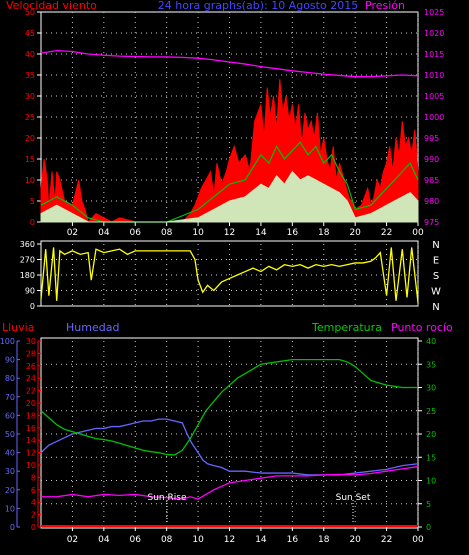  What do you see at coordinates (385, 6) in the screenshot?
I see `pressure-title: Presión` at bounding box center [385, 6].